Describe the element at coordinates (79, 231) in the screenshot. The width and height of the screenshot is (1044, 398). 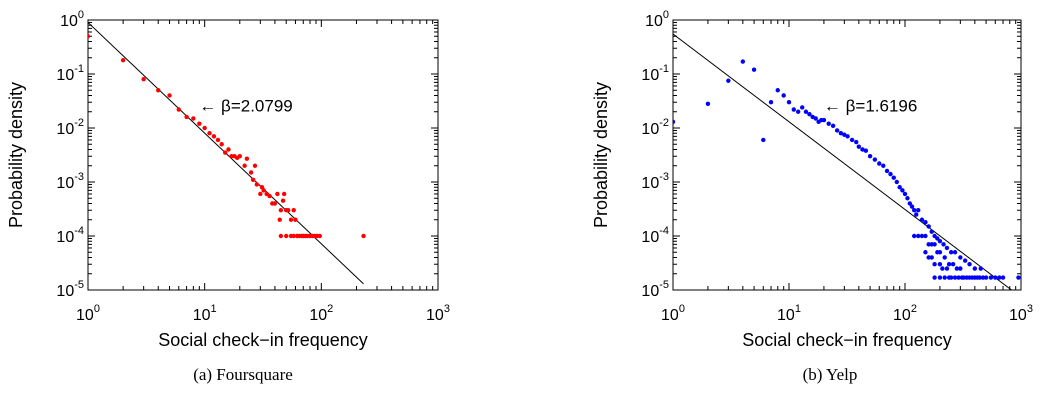
I see `y-tick-label-exp: -4` at that location.